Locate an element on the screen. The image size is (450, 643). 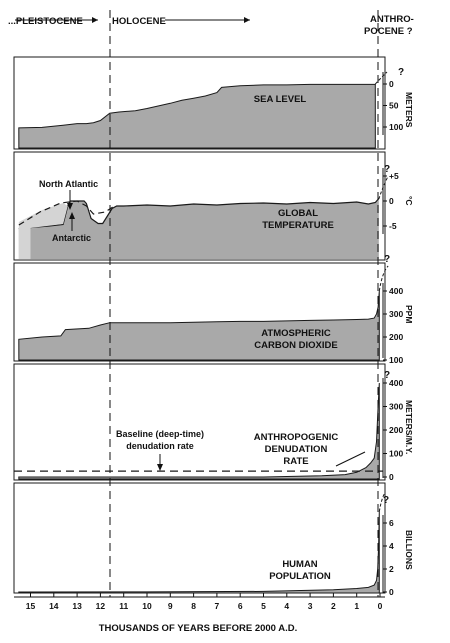
x-tick-label: 10 is located at coordinates (147, 606).